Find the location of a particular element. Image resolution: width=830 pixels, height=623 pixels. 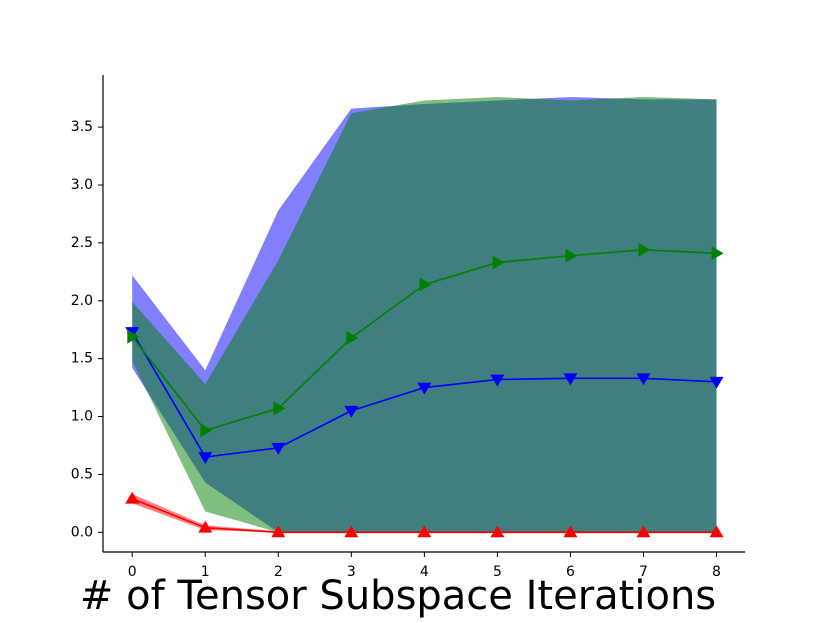

x-tick-label: 5 is located at coordinates (497, 572).